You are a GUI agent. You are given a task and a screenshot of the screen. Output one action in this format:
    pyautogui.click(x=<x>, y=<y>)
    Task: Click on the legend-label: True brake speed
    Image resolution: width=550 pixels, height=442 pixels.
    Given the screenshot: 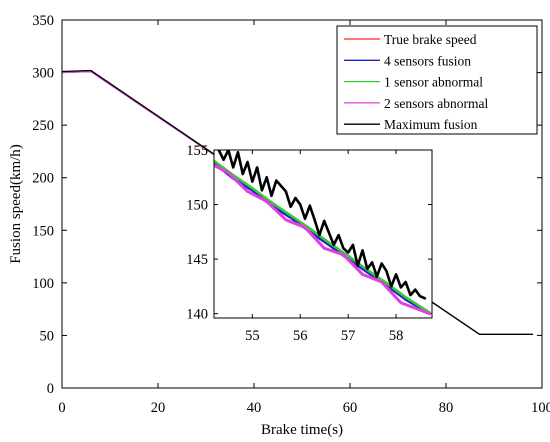 What is the action you would take?
    pyautogui.click(x=430, y=39)
    